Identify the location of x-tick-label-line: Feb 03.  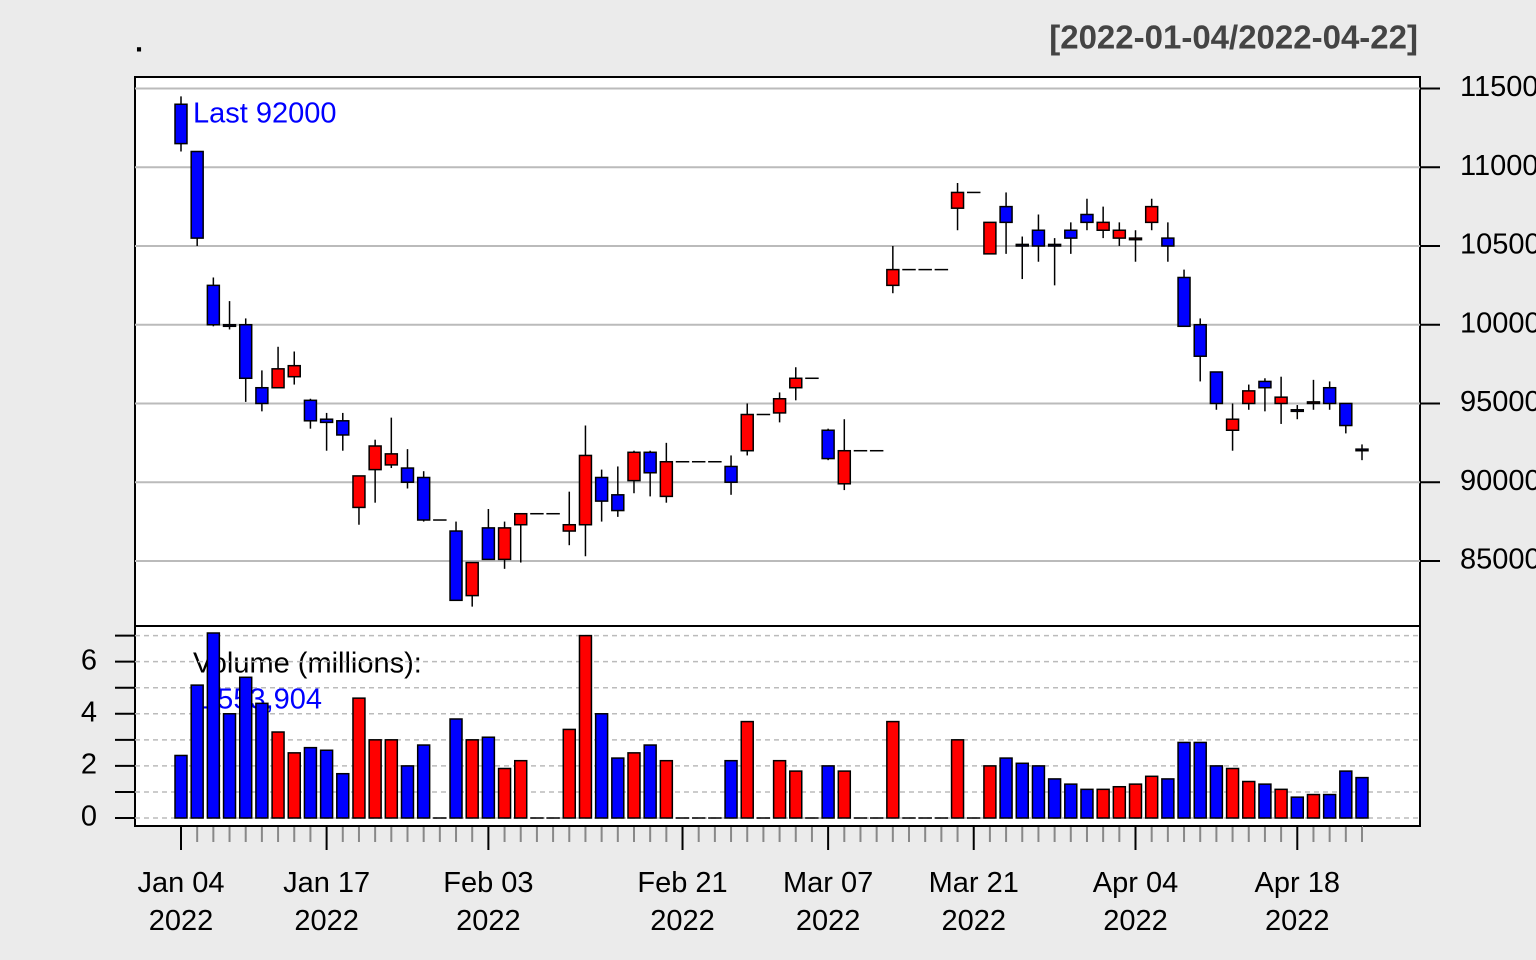
(488, 883).